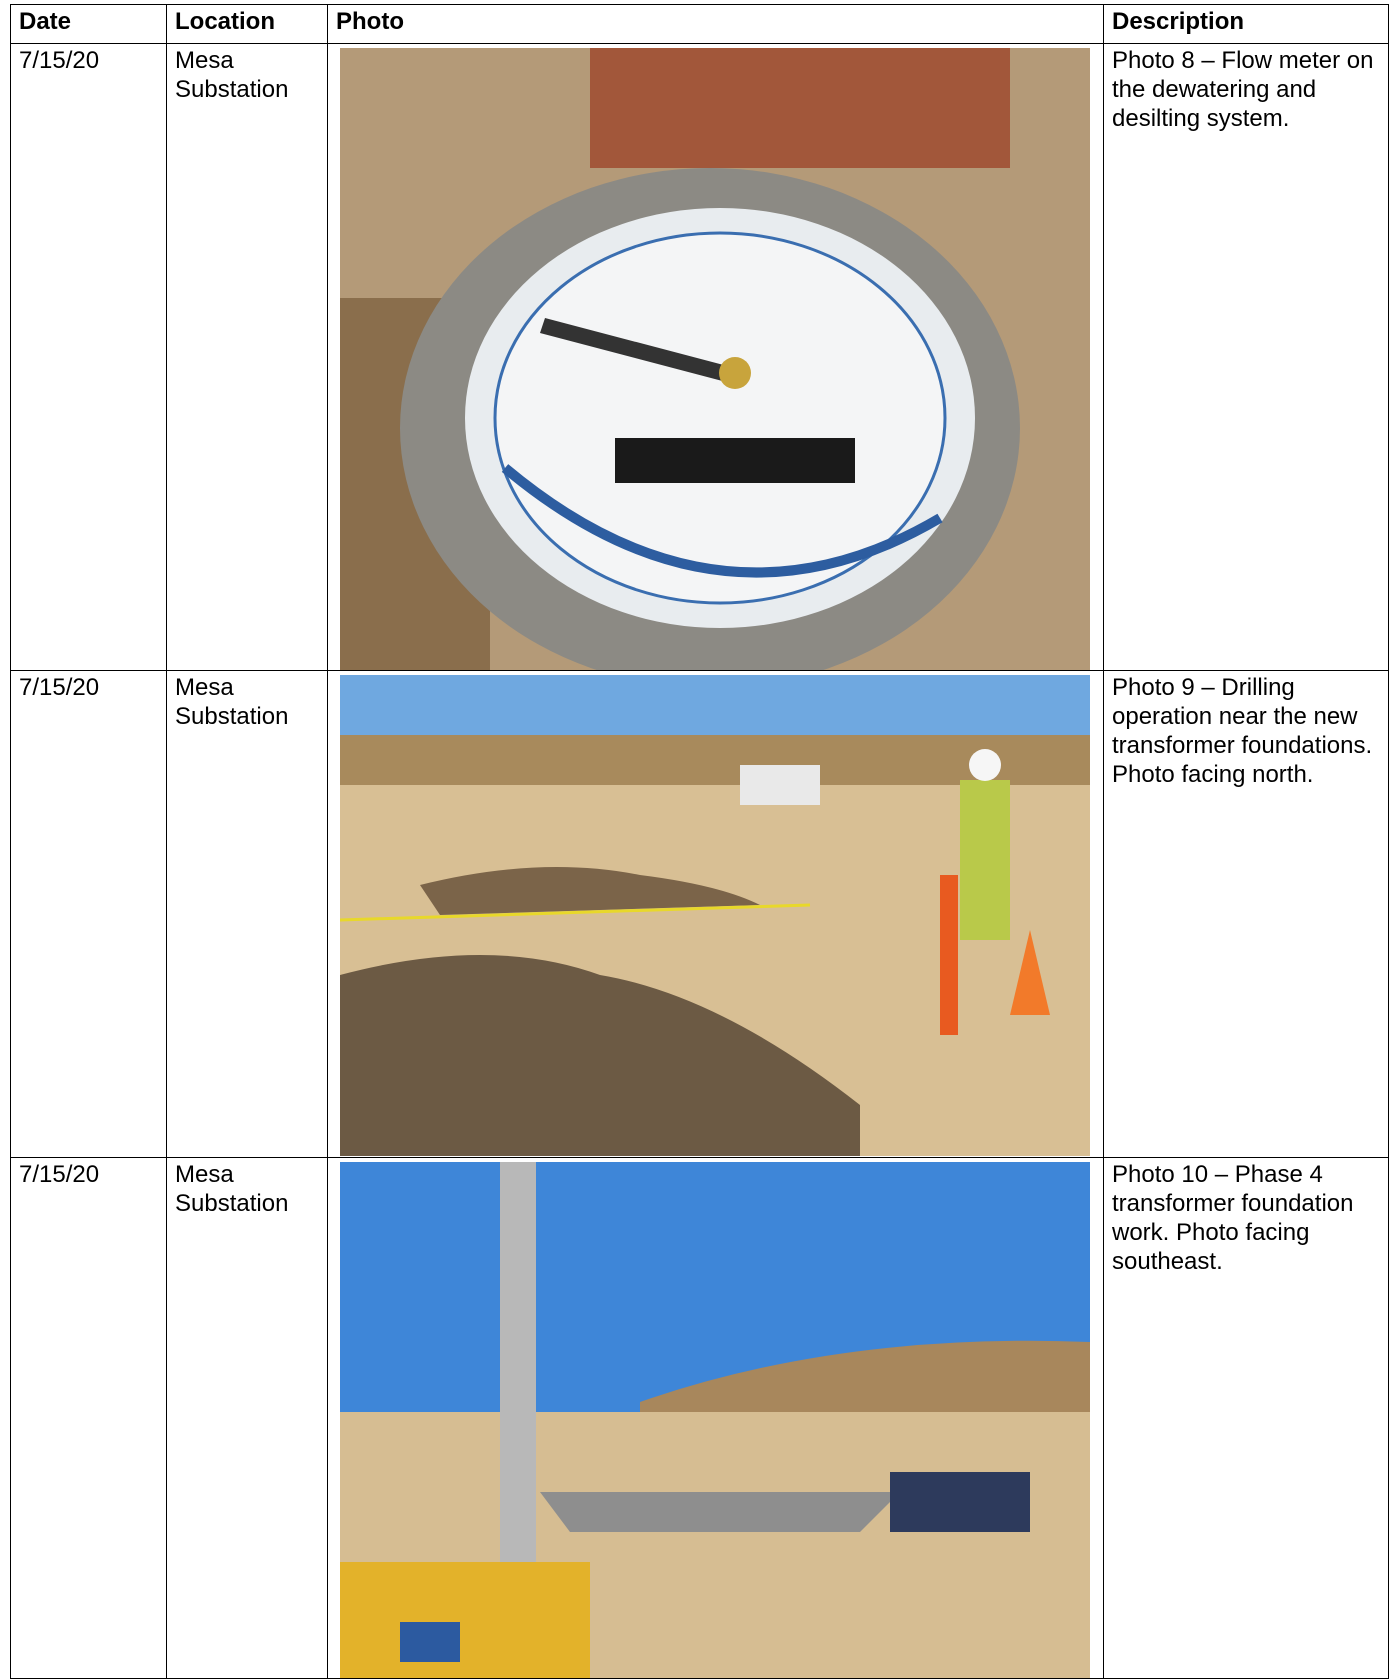  What do you see at coordinates (247, 24) in the screenshot?
I see `header-cell: Location` at bounding box center [247, 24].